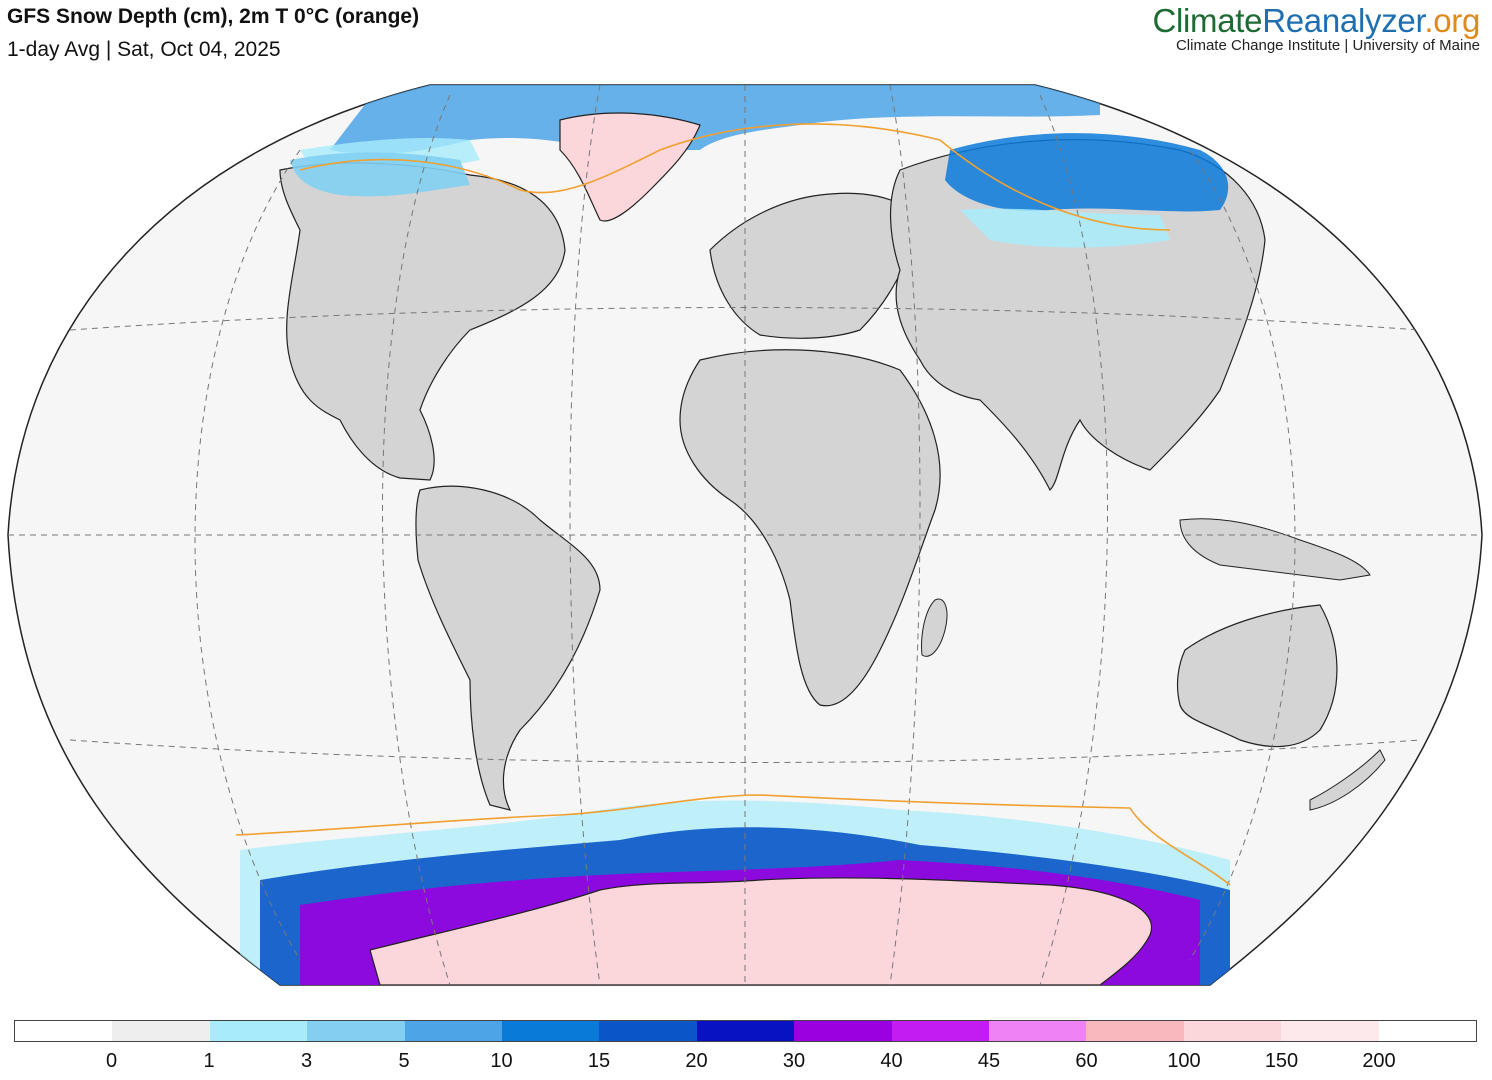 The image size is (1492, 1080). I want to click on siberia-snow, so click(1087, 172).